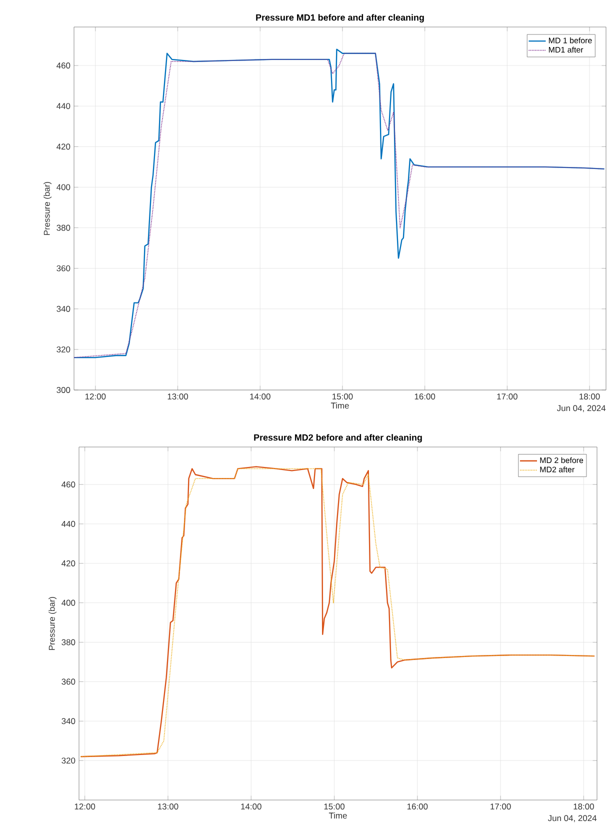 This screenshot has width=612, height=836. What do you see at coordinates (63, 390) in the screenshot?
I see `y-tick-label: 300` at bounding box center [63, 390].